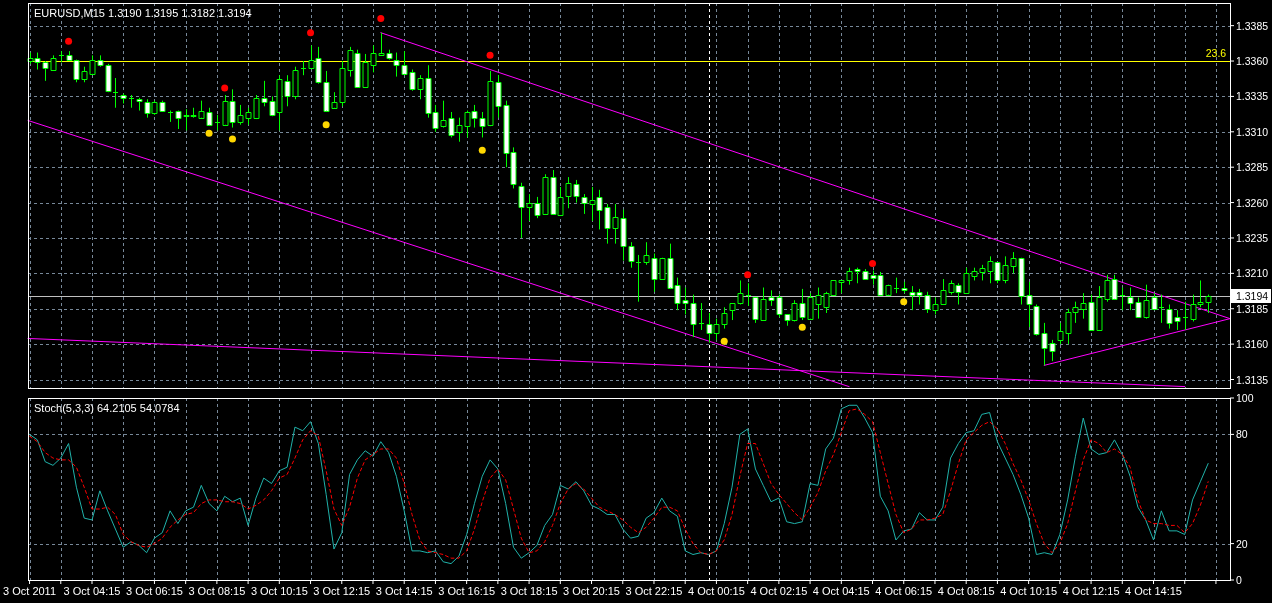  I want to click on x-tick-label: 4 Oct 02:15, so click(779, 591).